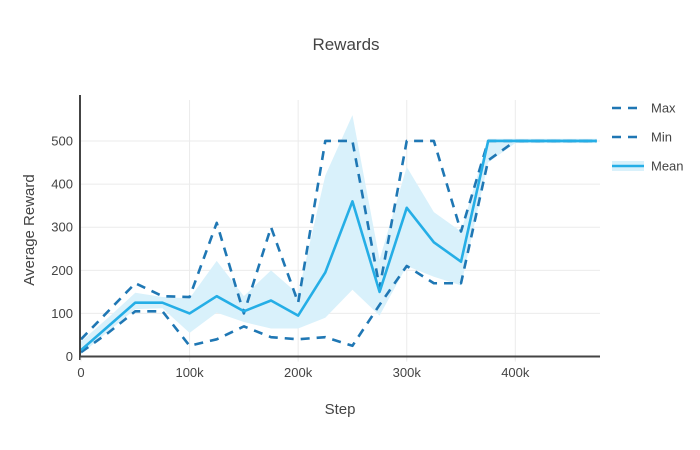 This screenshot has width=700, height=450. I want to click on y-tick-label: 200, so click(62, 270).